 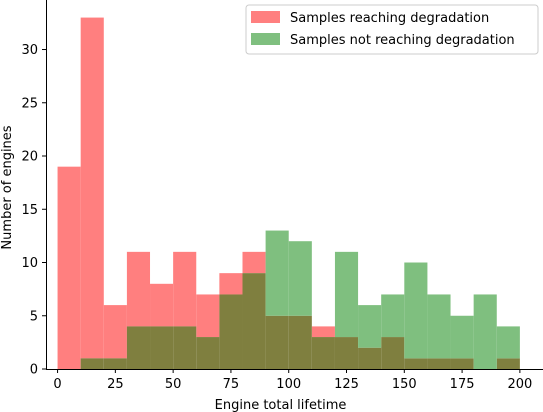 I want to click on y-axis-label: Number of engines, so click(x=7, y=187).